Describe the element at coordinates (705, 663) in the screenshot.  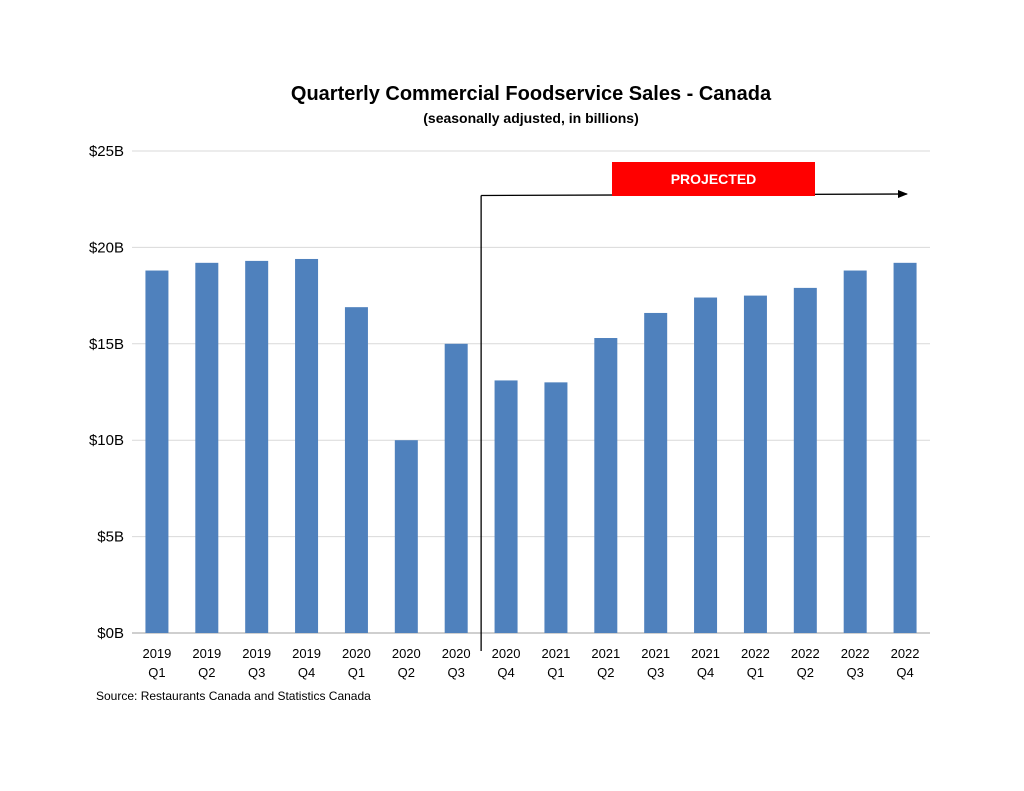
I see `x-tick-label: 2021 Q4` at that location.